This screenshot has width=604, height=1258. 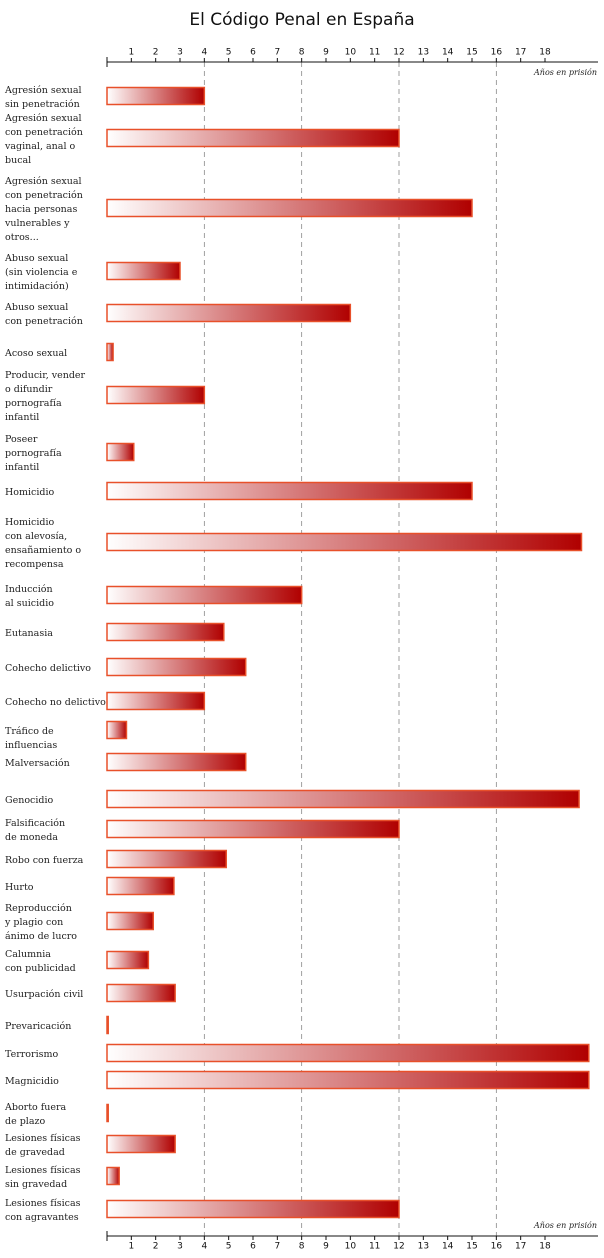 What do you see at coordinates (37, 763) in the screenshot?
I see `category-label: Malversación` at bounding box center [37, 763].